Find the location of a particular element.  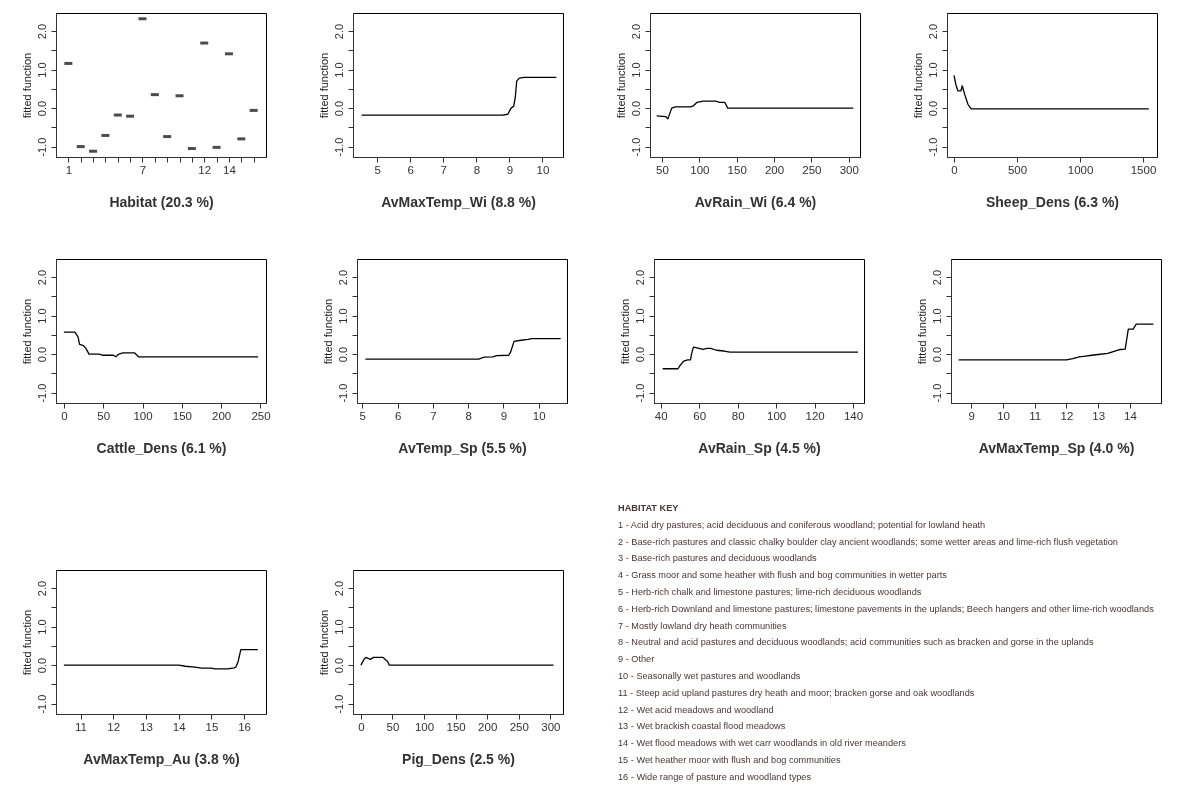

x-tick-label: 60 is located at coordinates (700, 415).